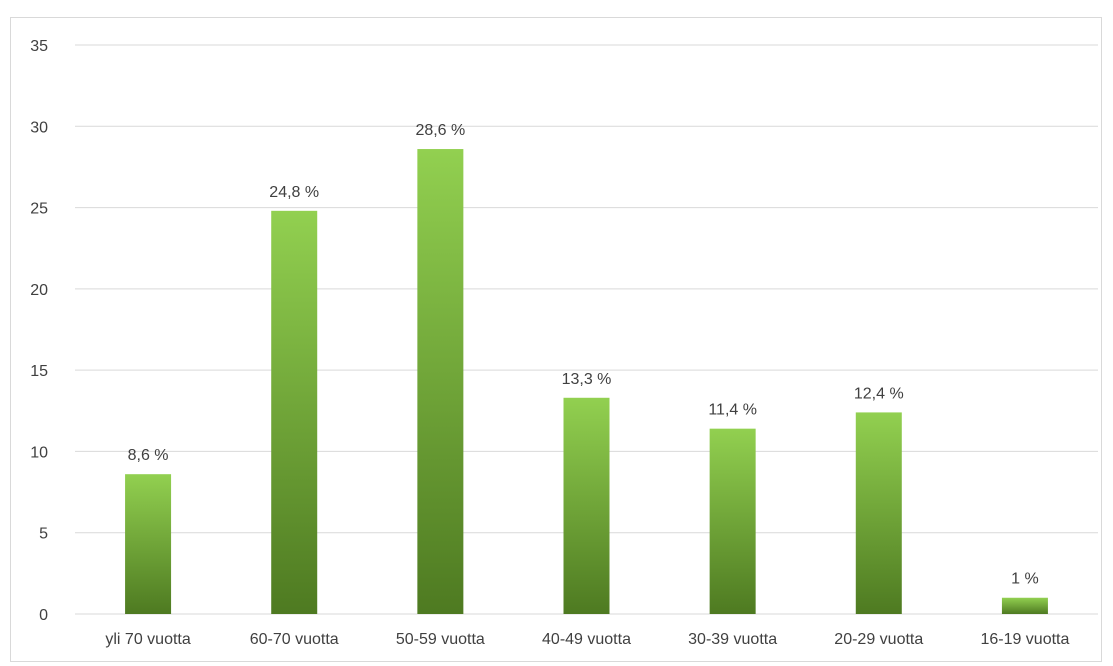 The width and height of the screenshot is (1113, 666). What do you see at coordinates (39, 371) in the screenshot?
I see `y-tick-label: 15` at bounding box center [39, 371].